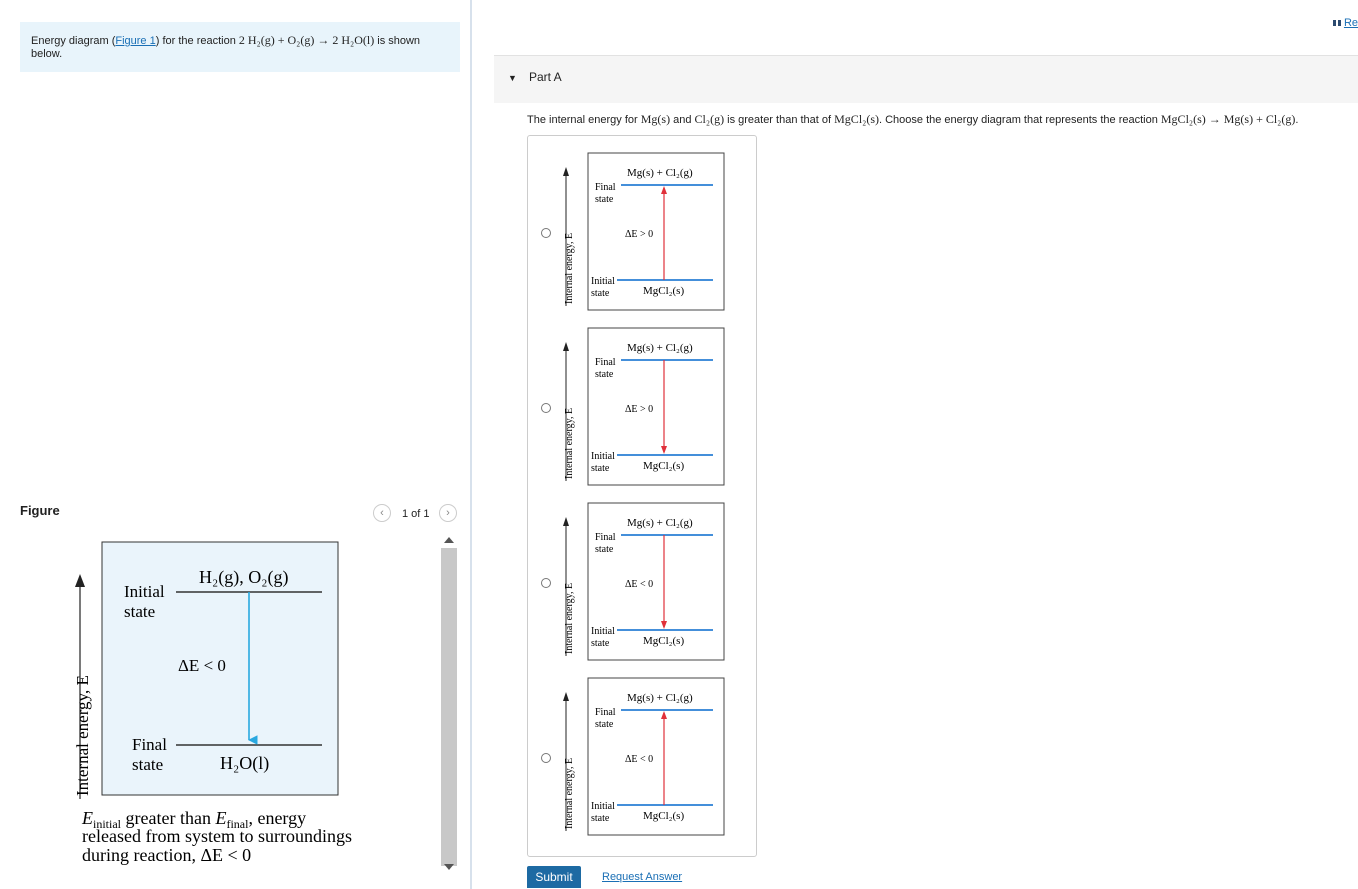 This screenshot has width=1358, height=889. What do you see at coordinates (1297, 120) in the screenshot?
I see `question-part: .` at bounding box center [1297, 120].